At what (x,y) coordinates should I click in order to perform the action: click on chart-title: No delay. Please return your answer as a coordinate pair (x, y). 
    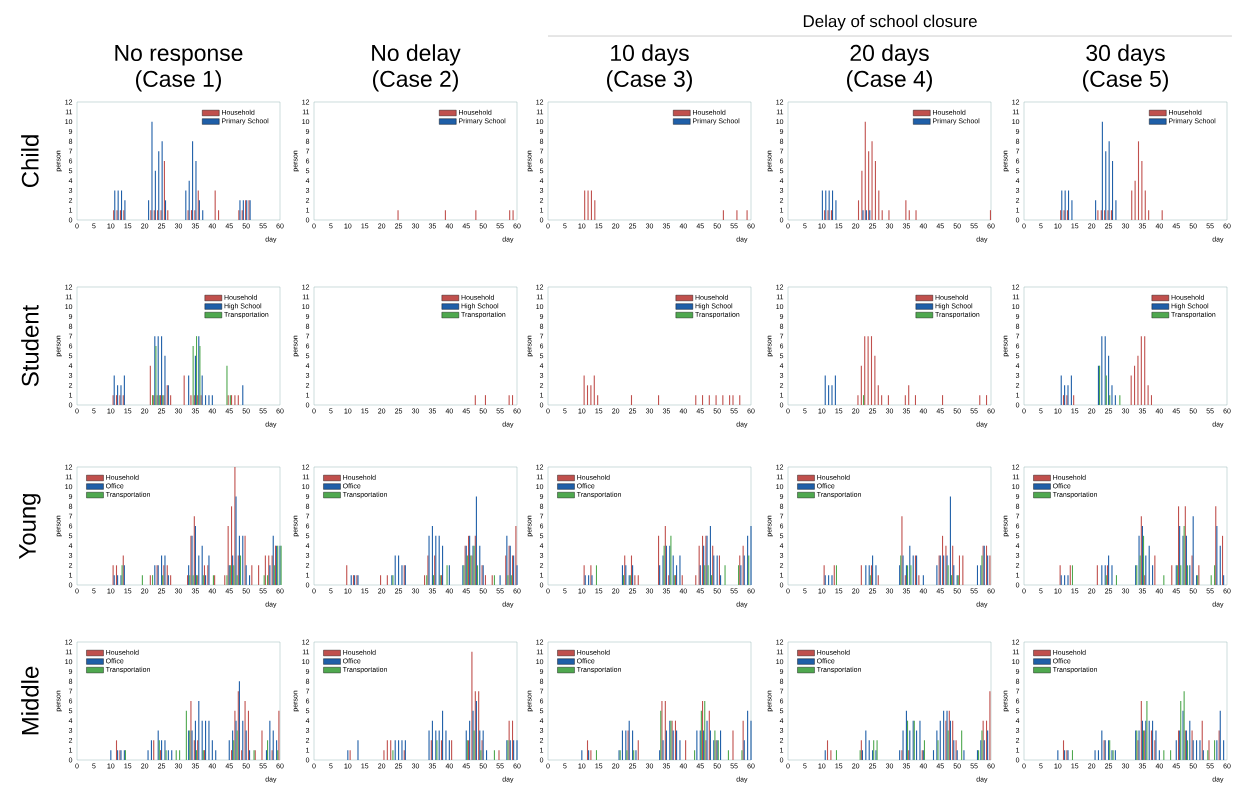
    Looking at the image, I should click on (416, 55).